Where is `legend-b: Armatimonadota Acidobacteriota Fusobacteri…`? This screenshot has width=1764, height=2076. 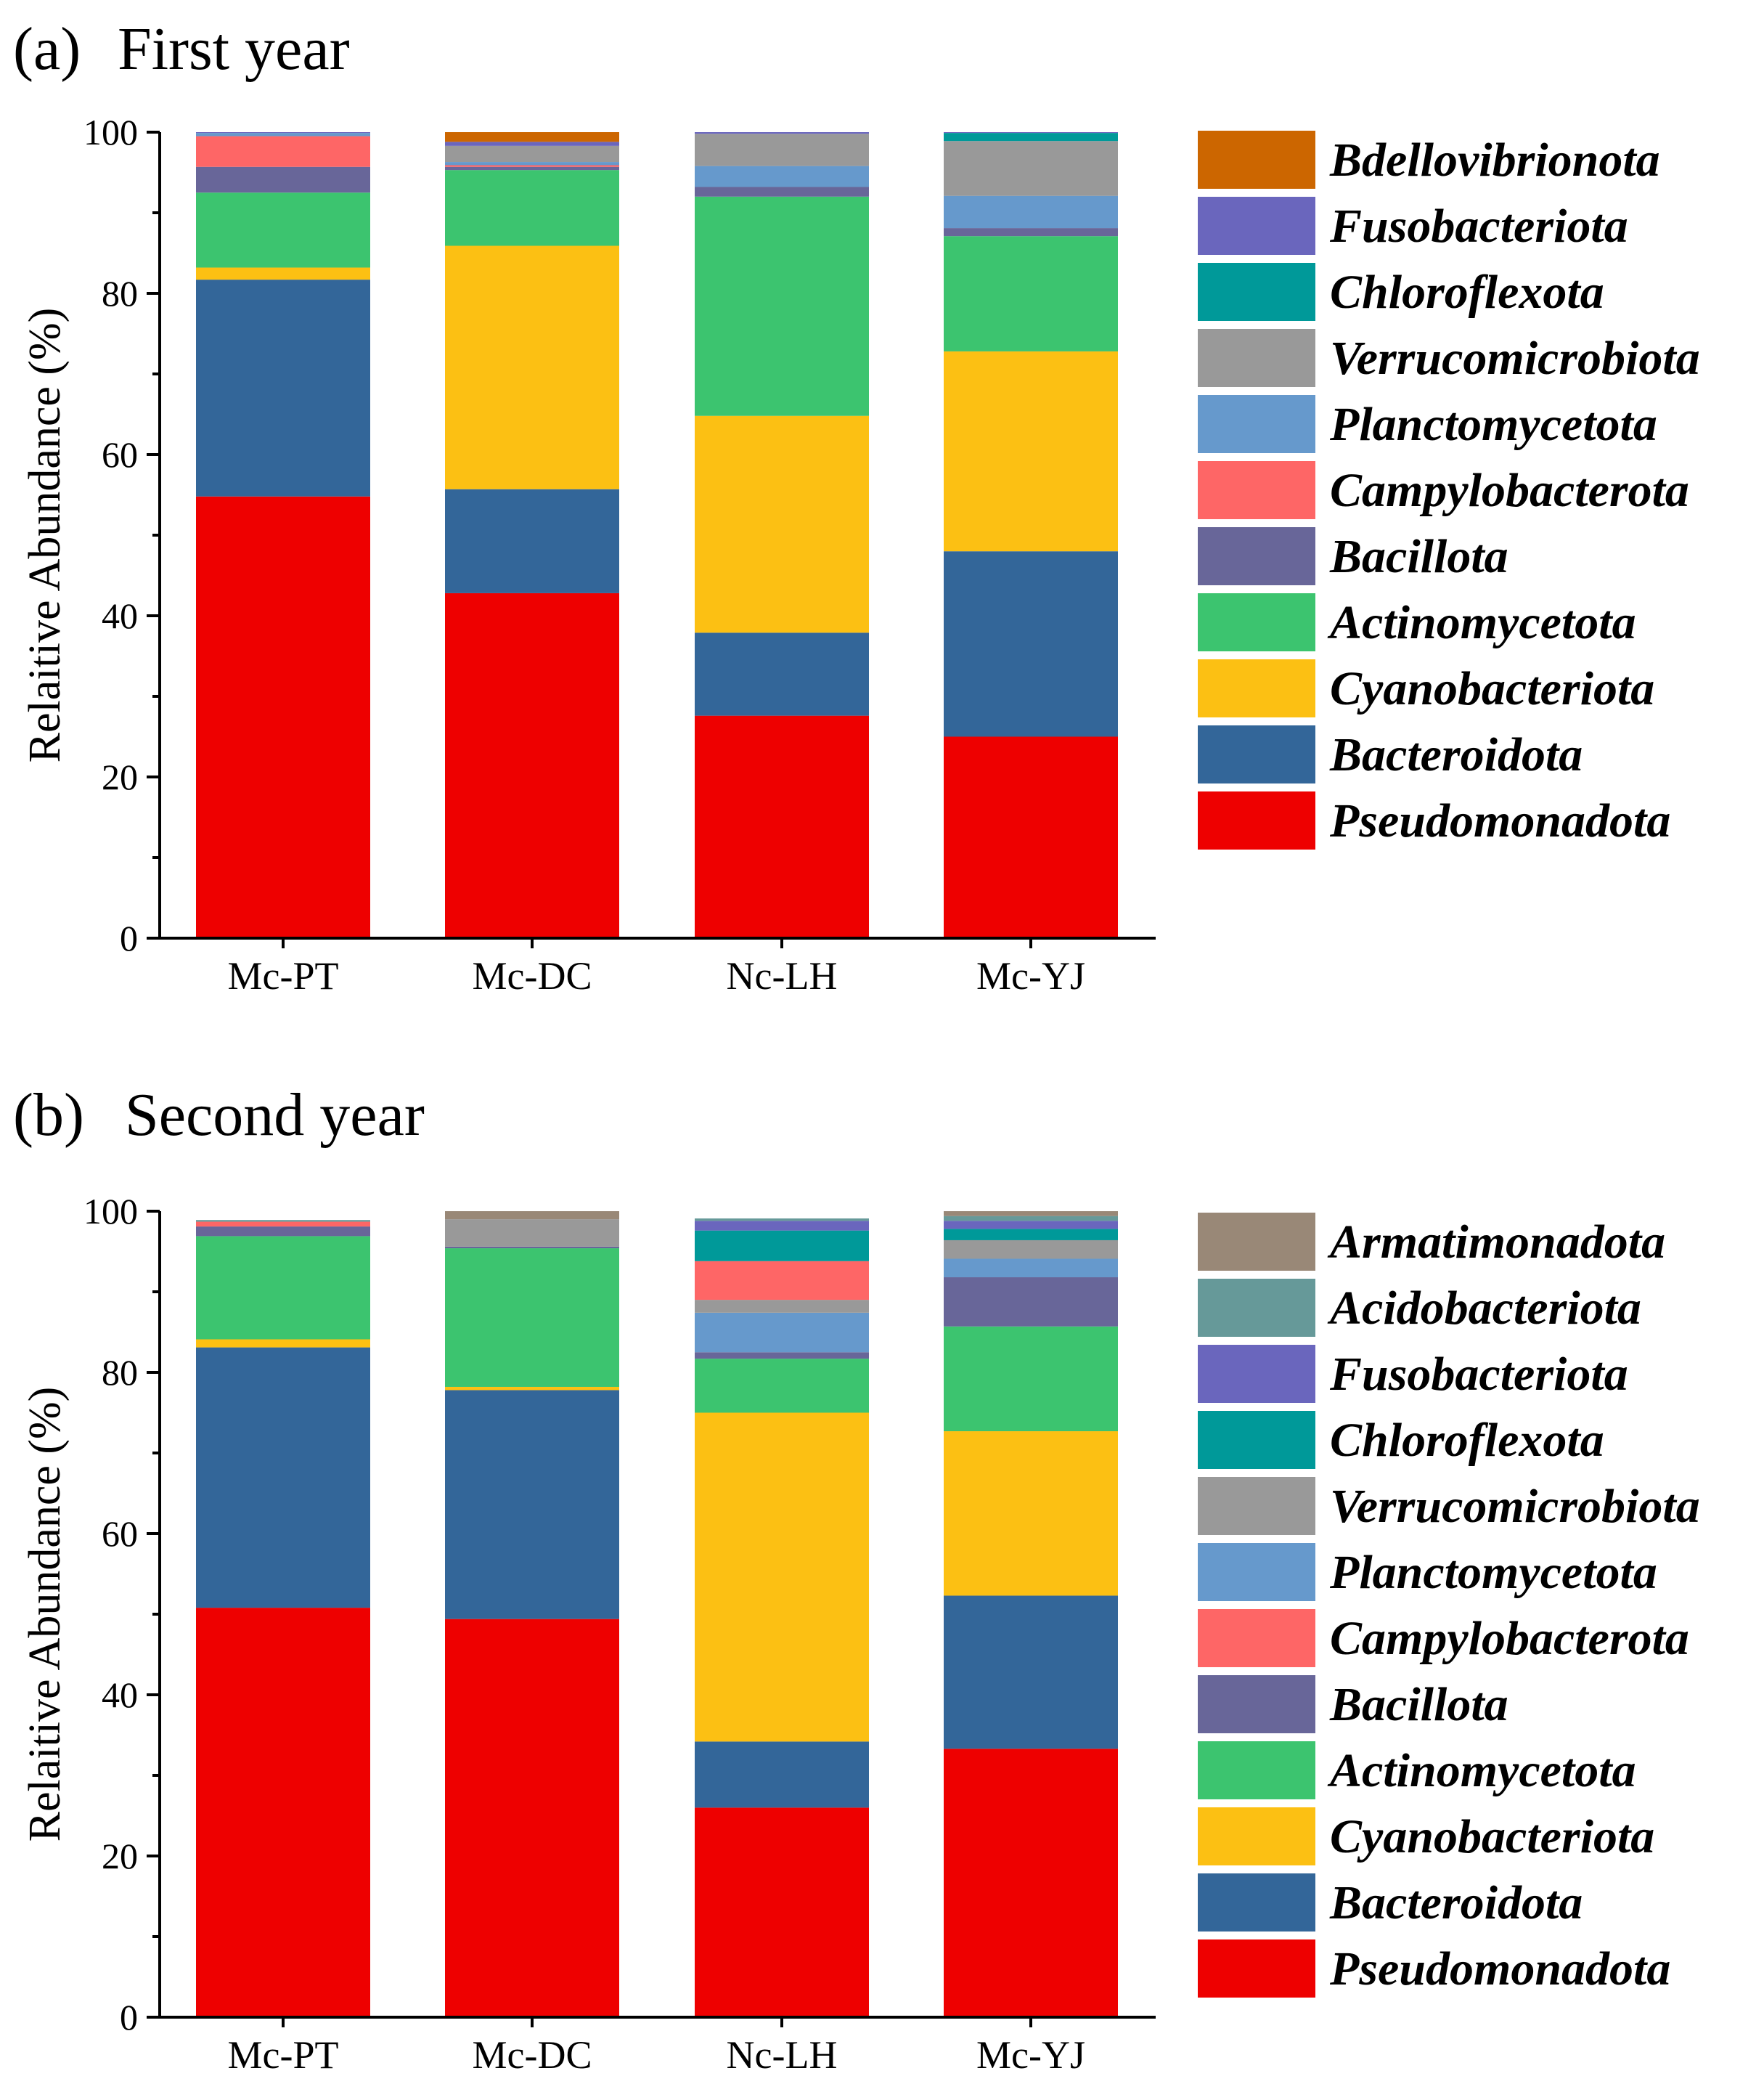
legend-b: Armatimonadota Acidobacteriota Fusobacteri… is located at coordinates (1449, 1606).